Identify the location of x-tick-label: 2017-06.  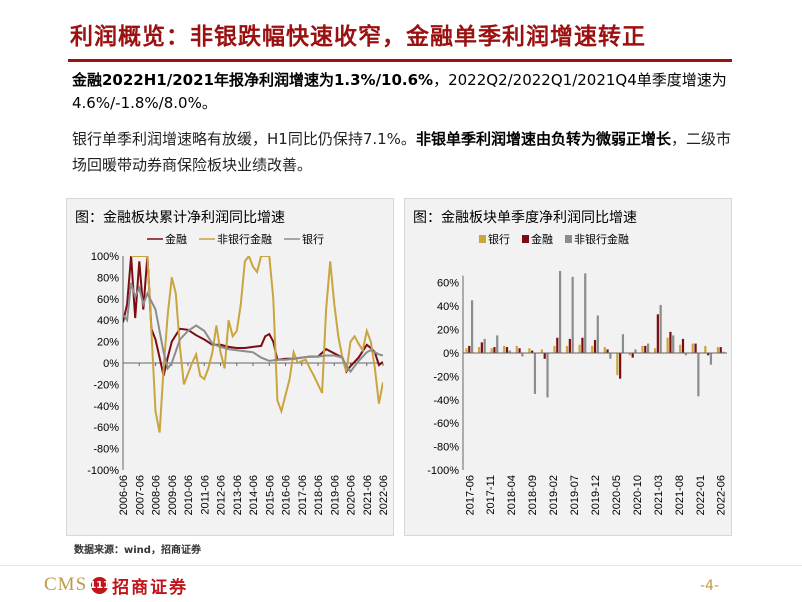
(470, 495).